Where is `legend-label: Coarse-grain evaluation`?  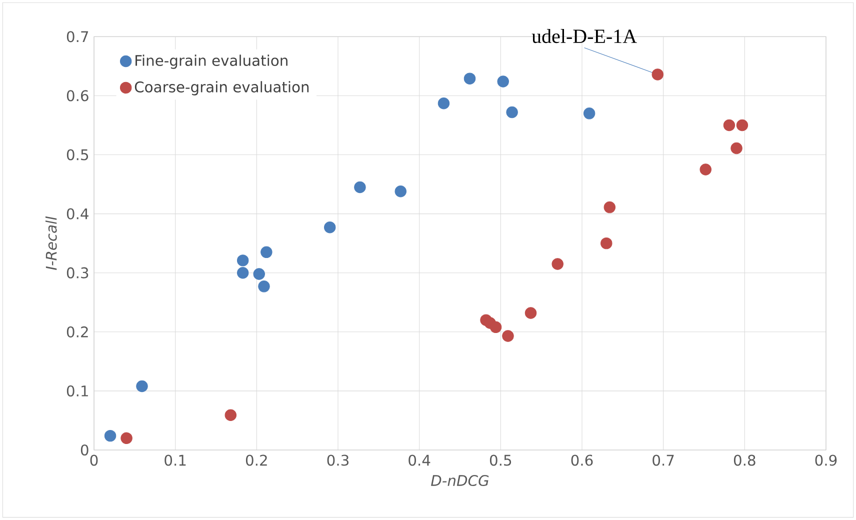 legend-label: Coarse-grain evaluation is located at coordinates (221, 88).